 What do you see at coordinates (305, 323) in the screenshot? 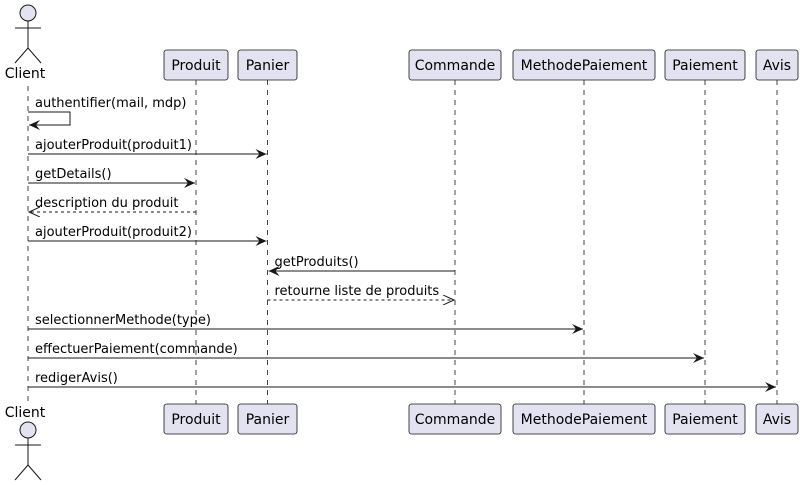
I see `message-selectionnermethode-type: selectionnerMethode(type)` at bounding box center [305, 323].